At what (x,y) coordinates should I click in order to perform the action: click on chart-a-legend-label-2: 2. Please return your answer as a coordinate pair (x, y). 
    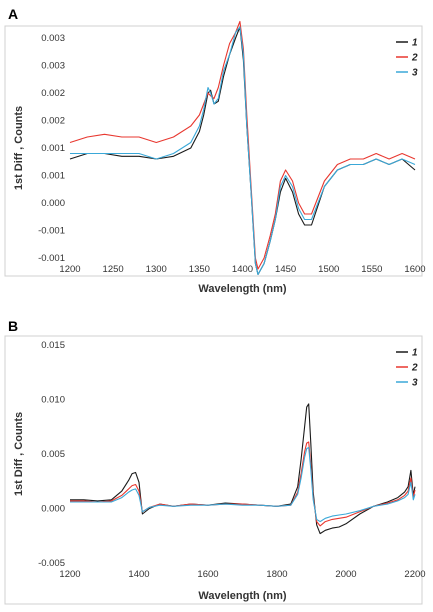
    Looking at the image, I should click on (414, 58).